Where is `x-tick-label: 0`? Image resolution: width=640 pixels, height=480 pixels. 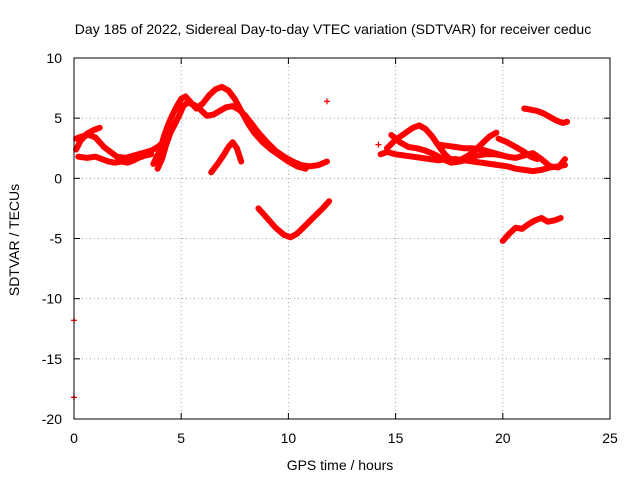
x-tick-label: 0 is located at coordinates (74, 438).